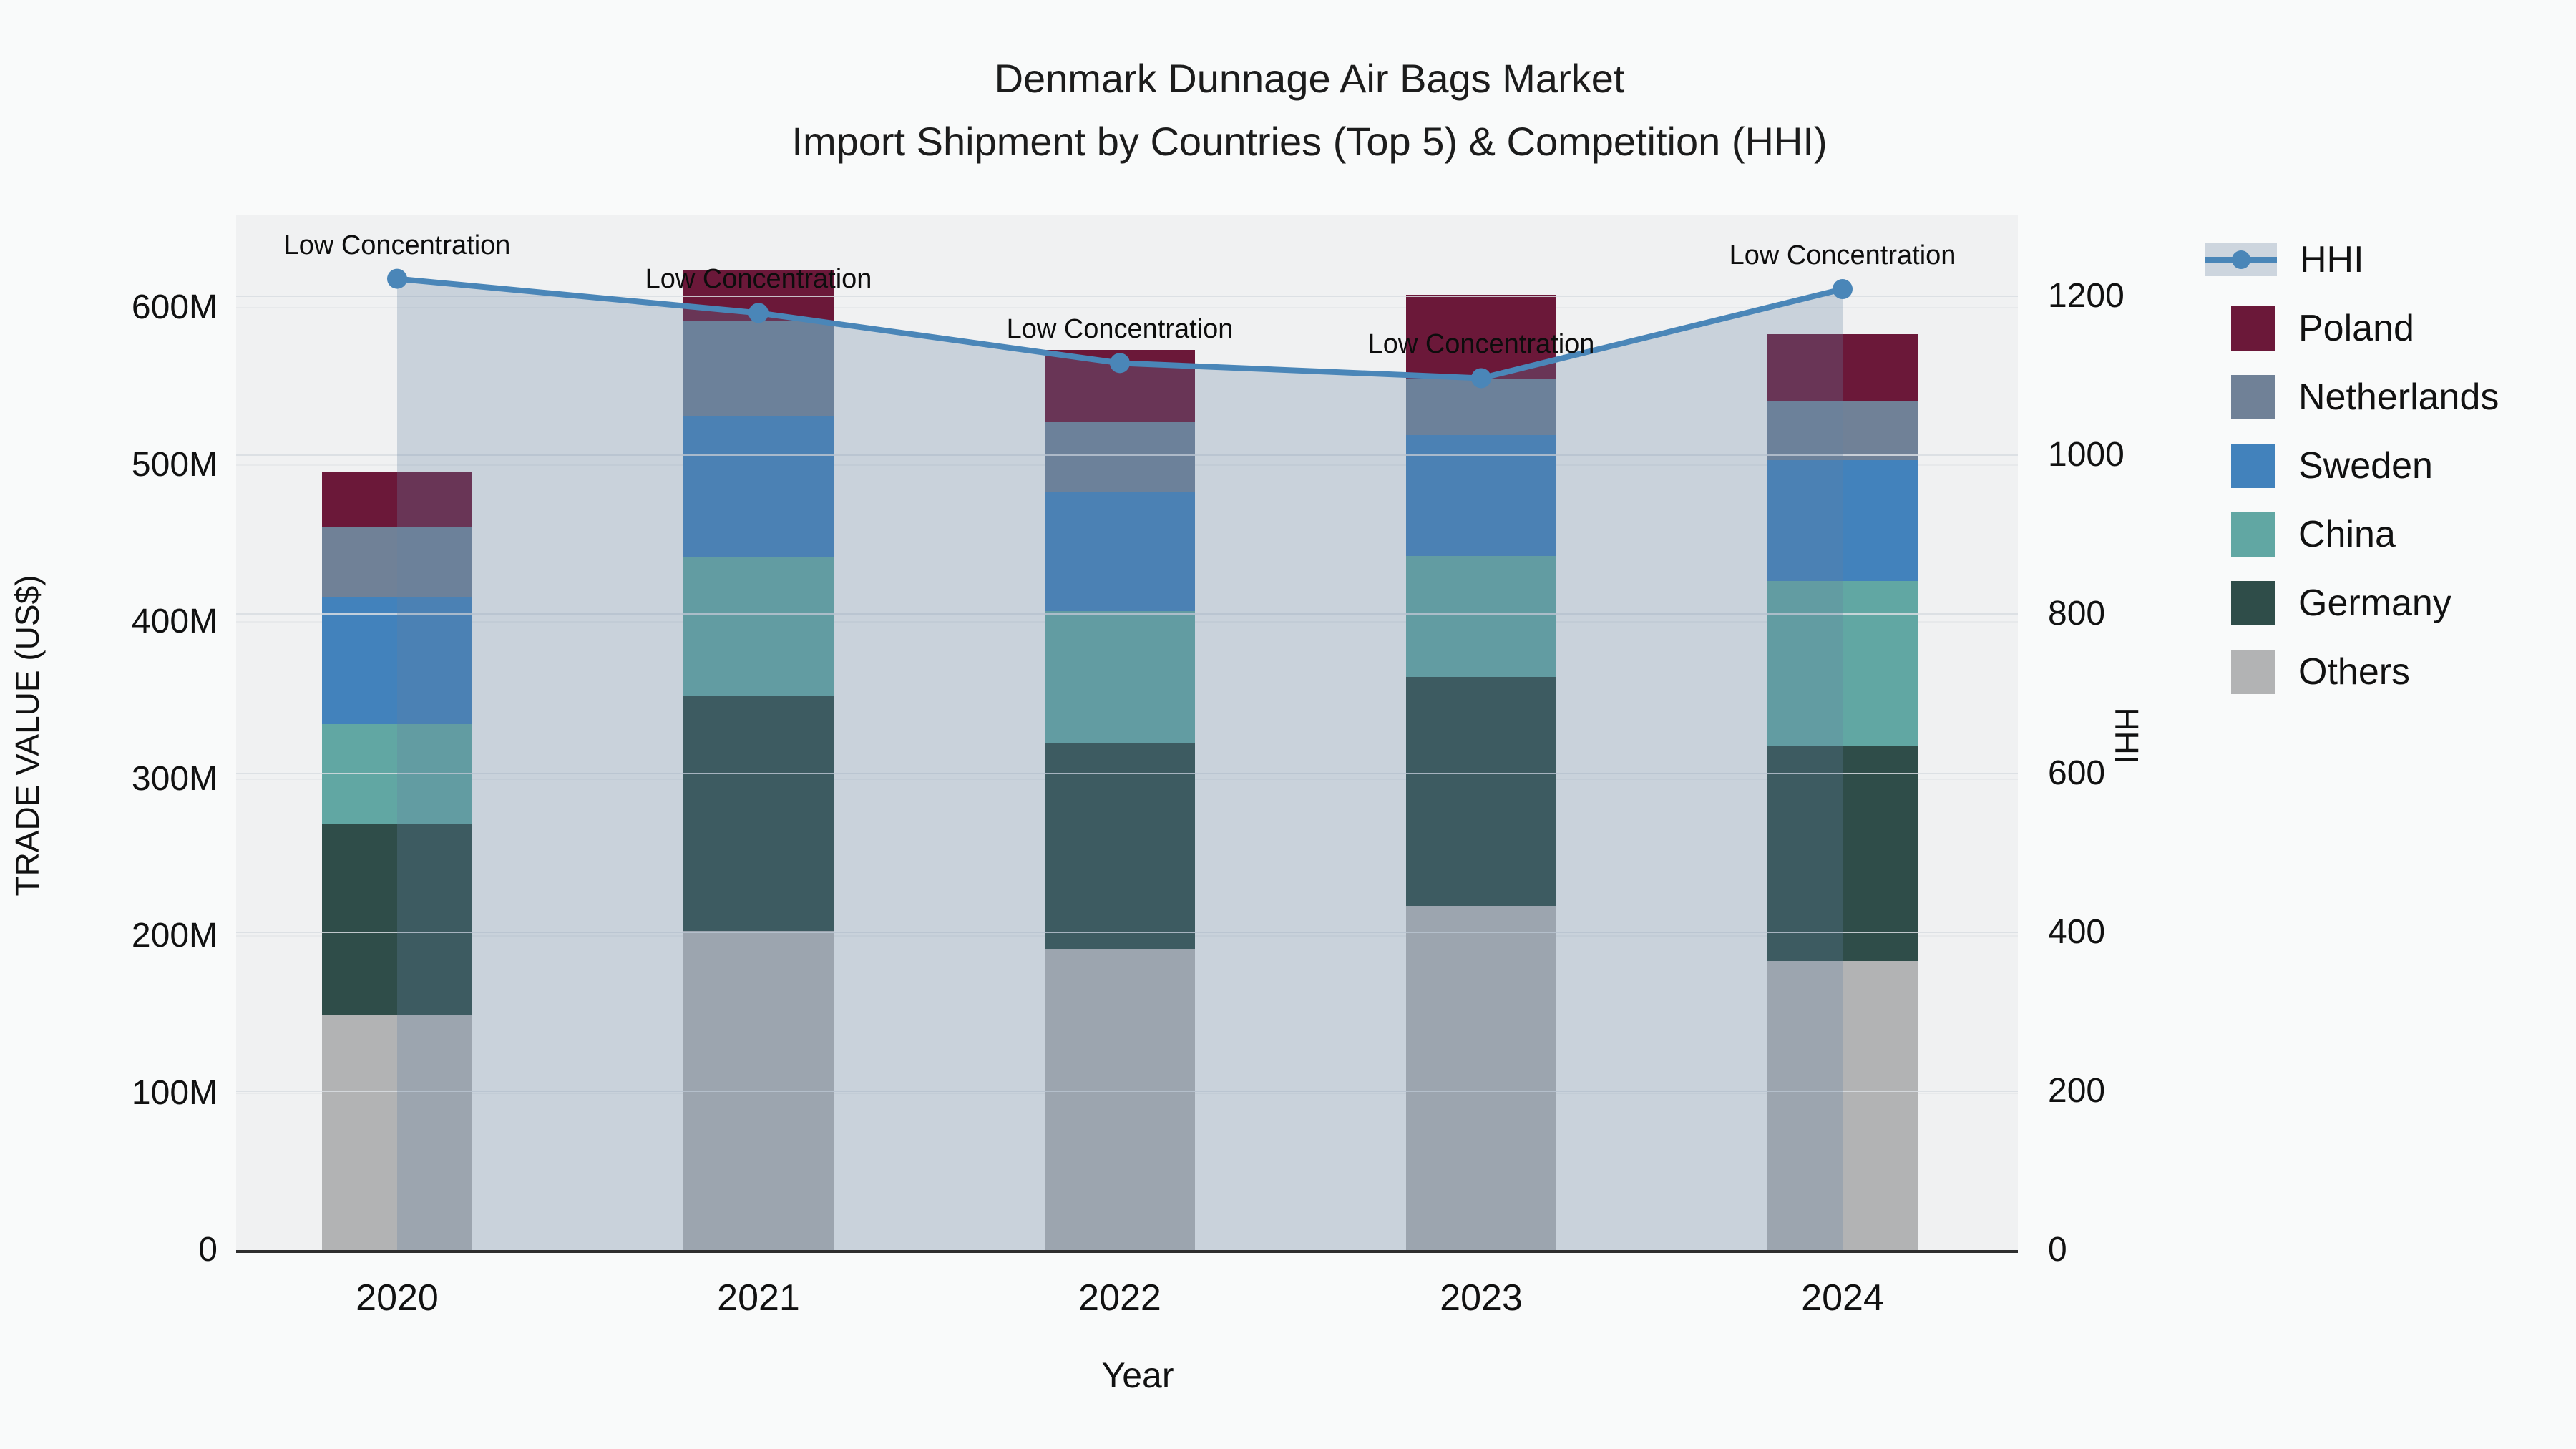 Image resolution: width=2576 pixels, height=1449 pixels. What do you see at coordinates (1120, 1099) in the screenshot?
I see `bar-segment-others-2022` at bounding box center [1120, 1099].